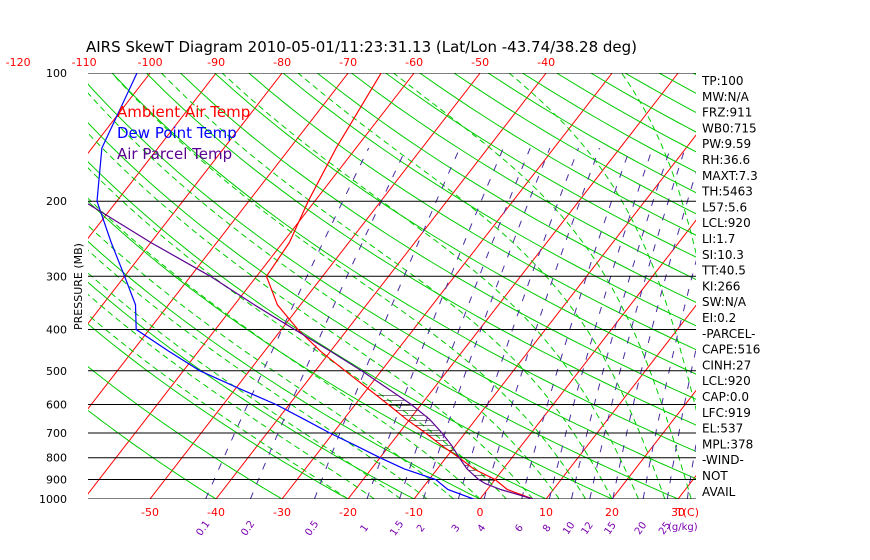 The height and width of the screenshot is (560, 870). Describe the element at coordinates (365, 529) in the screenshot. I see `mixing-ratio-tick-label: 1` at that location.